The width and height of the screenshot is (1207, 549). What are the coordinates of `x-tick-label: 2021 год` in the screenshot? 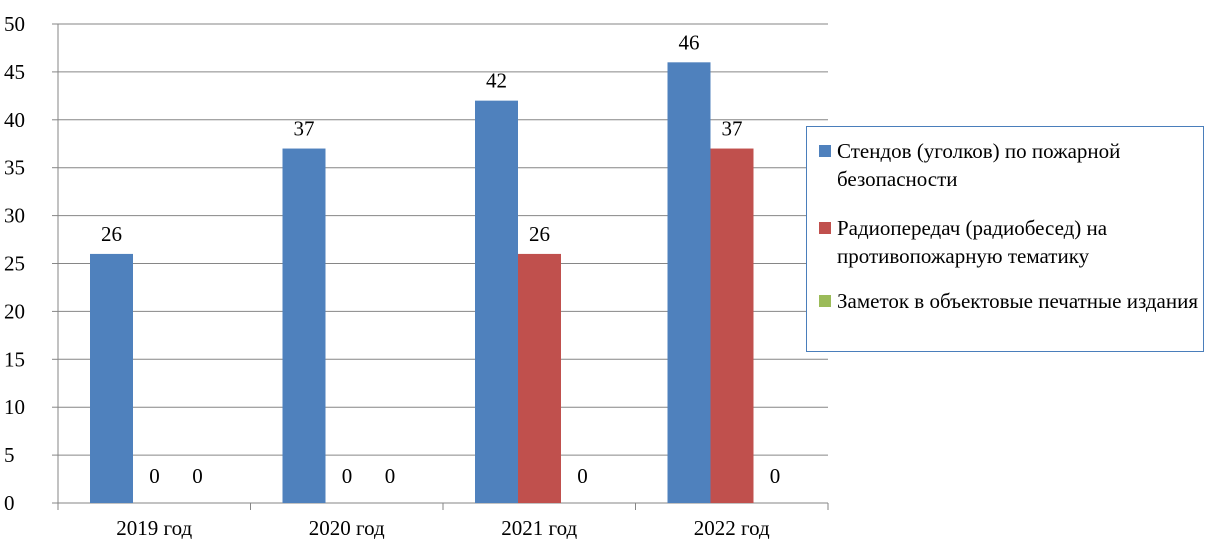 It's located at (539, 528).